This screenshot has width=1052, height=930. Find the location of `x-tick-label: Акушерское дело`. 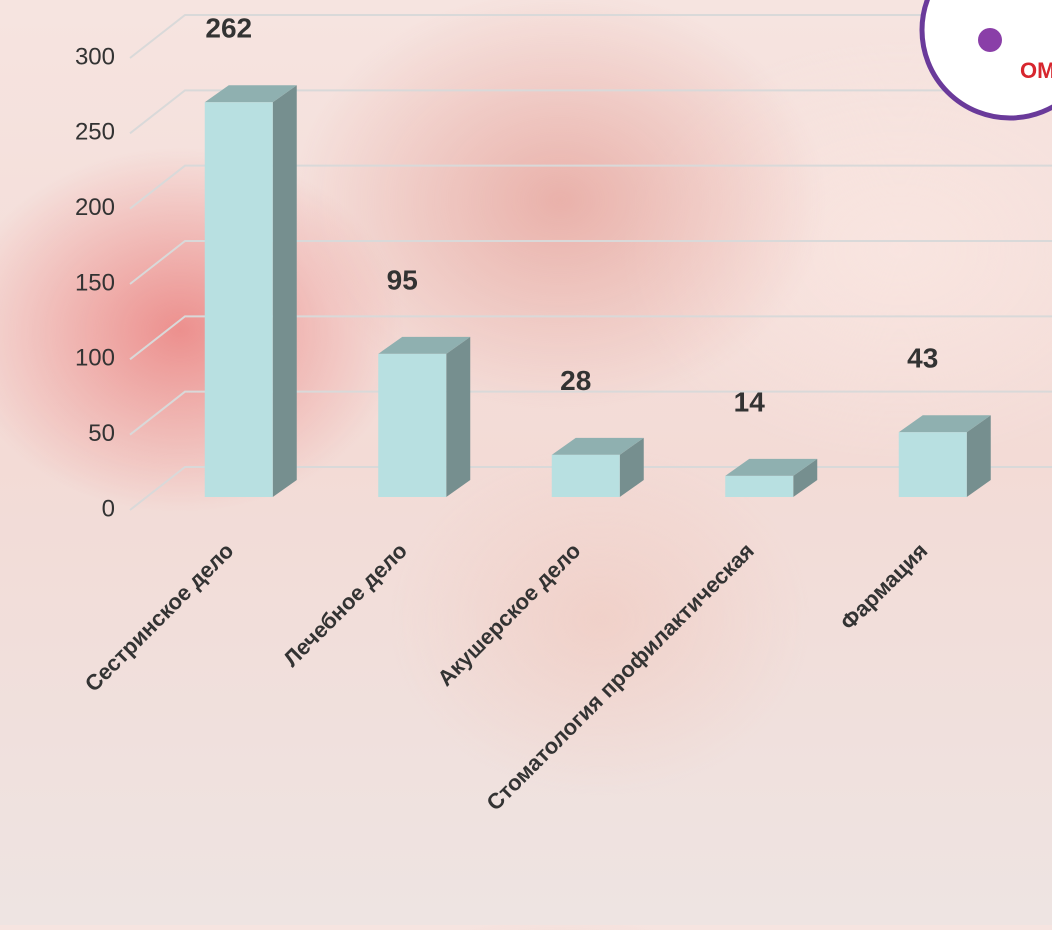

x-tick-label: Акушерское дело is located at coordinates (509, 614).